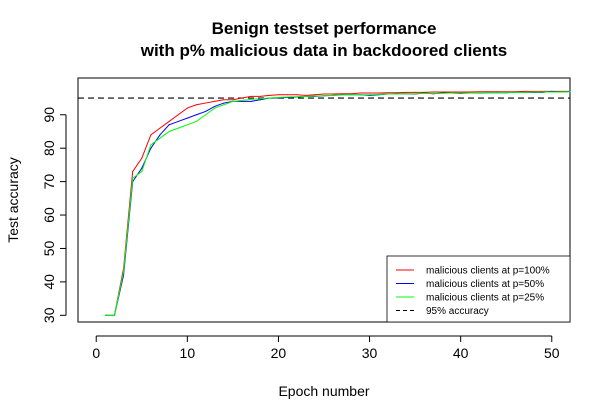  What do you see at coordinates (461, 353) in the screenshot?
I see `x-tick-label: 40` at bounding box center [461, 353].